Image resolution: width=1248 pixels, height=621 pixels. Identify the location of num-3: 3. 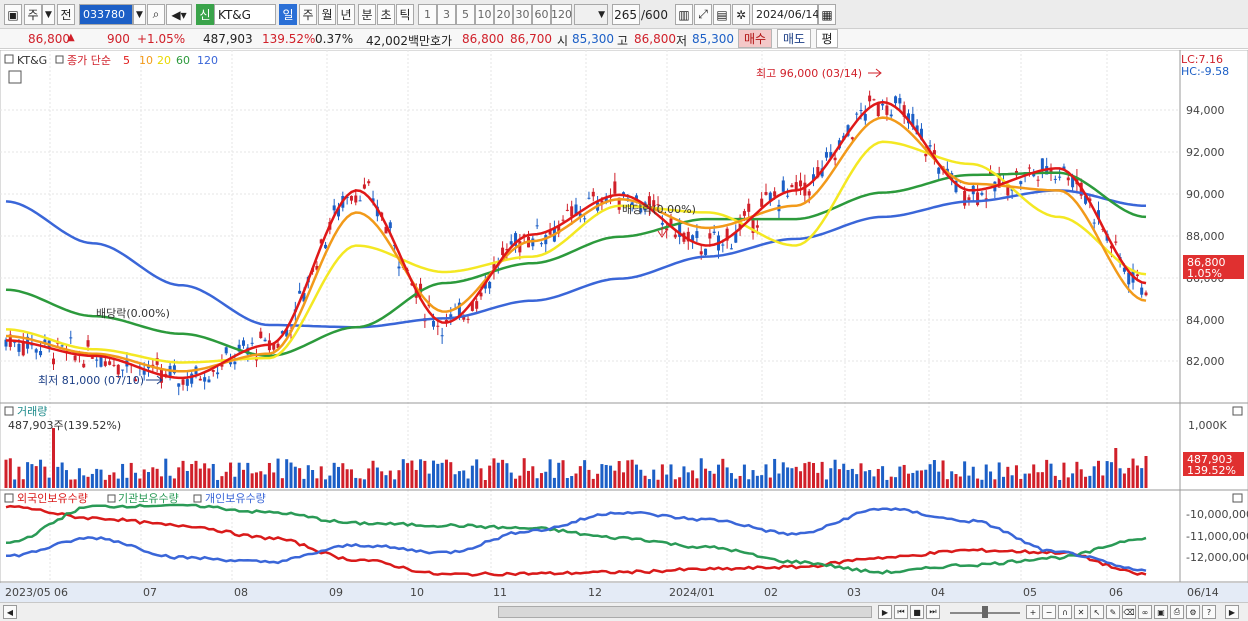
(446, 14).